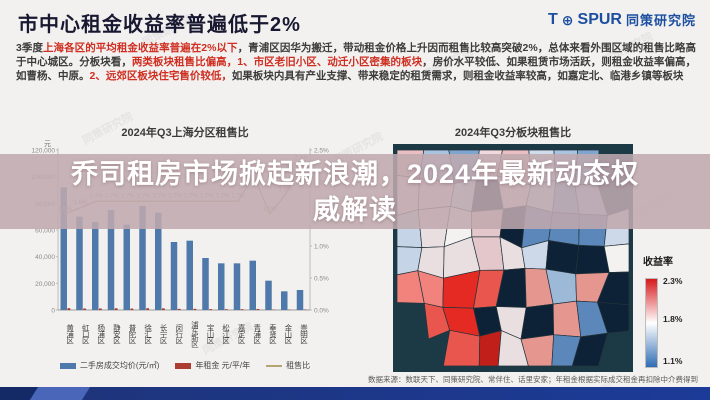 This screenshot has height=400, width=710. What do you see at coordinates (53, 311) in the screenshot?
I see `svg-text: 0` at bounding box center [53, 311].